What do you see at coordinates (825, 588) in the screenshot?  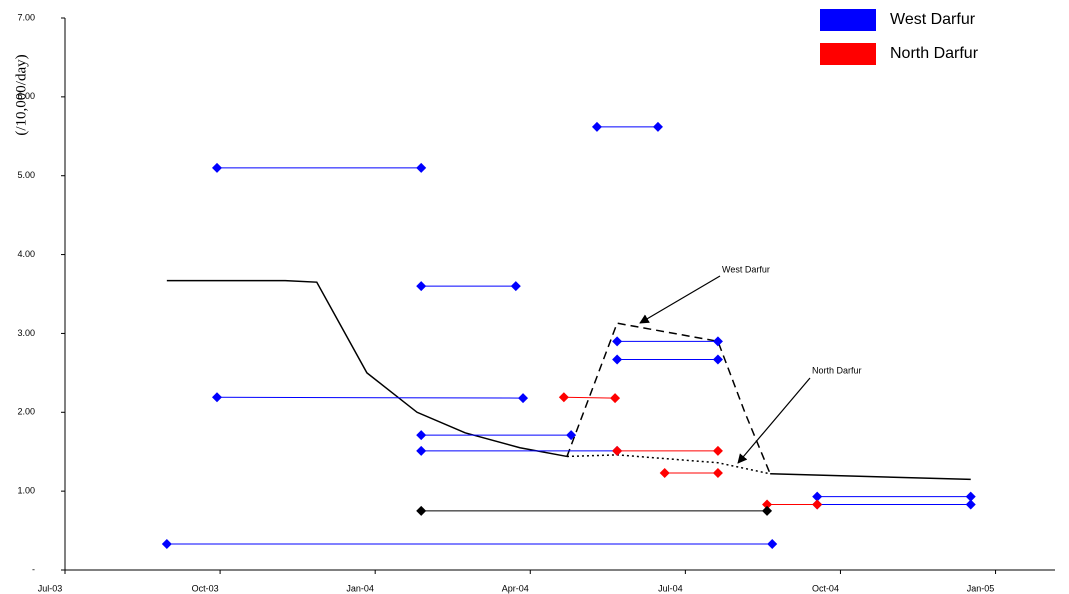 I see `x-tick-label: Oct-04` at bounding box center [825, 588].